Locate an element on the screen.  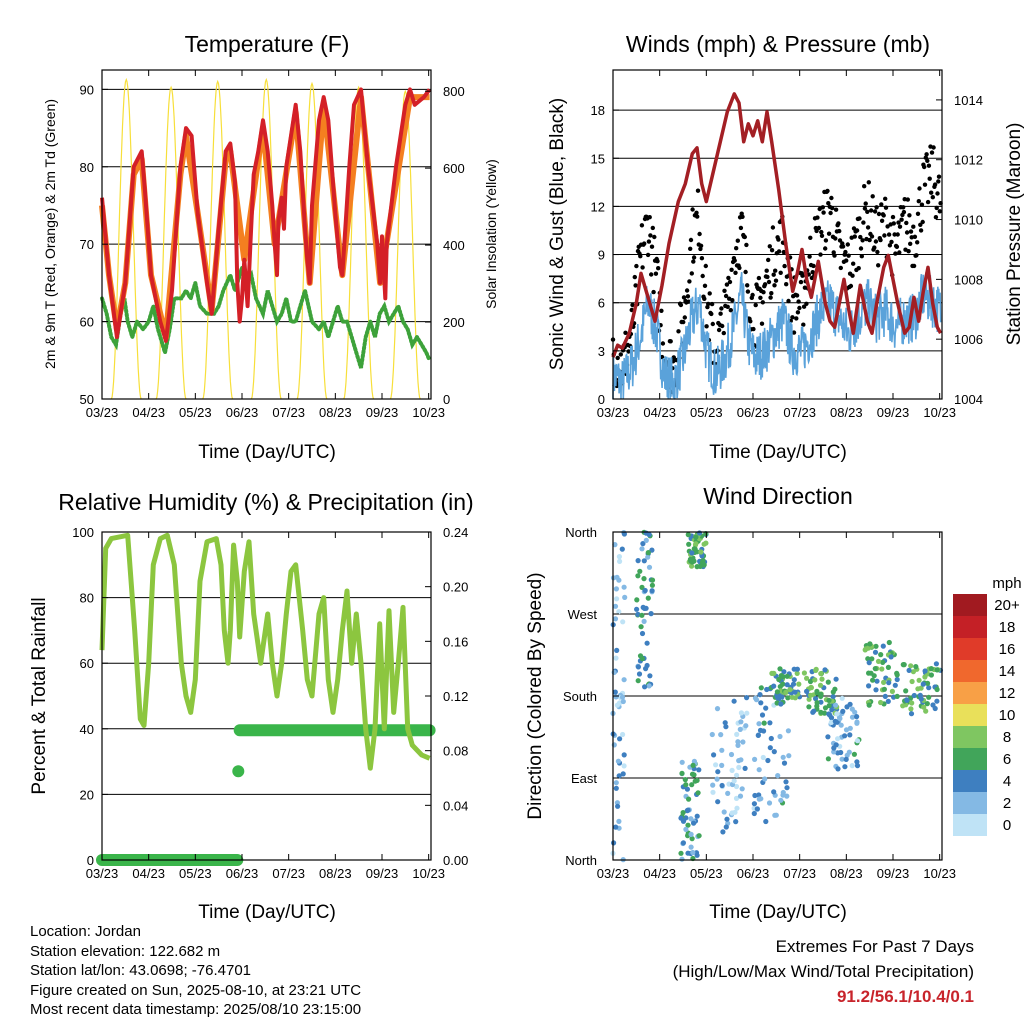
precip-line is located at coordinates (266, 795).